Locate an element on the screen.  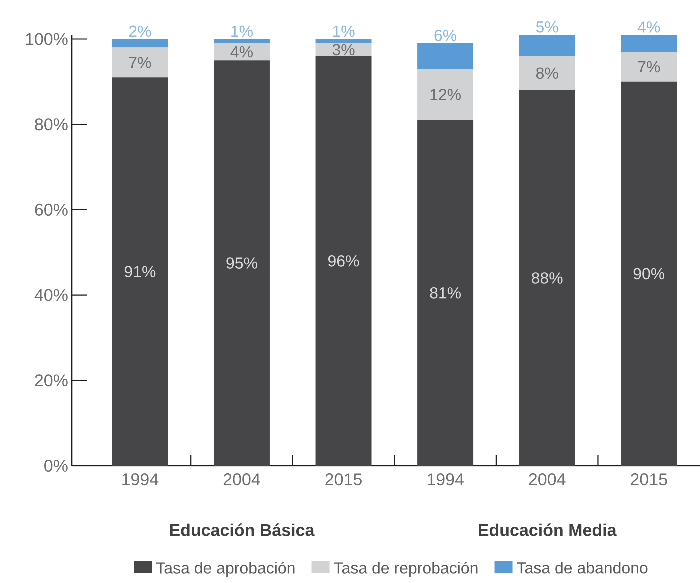
data-label: 5% is located at coordinates (547, 27).